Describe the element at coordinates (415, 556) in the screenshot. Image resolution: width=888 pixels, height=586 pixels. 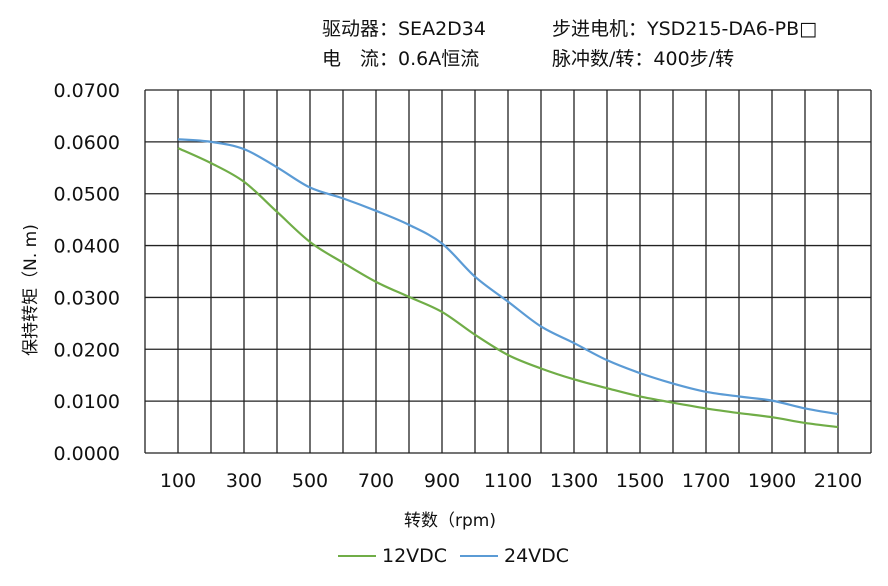
I see `legend-label-12vdc: 12VDC` at that location.